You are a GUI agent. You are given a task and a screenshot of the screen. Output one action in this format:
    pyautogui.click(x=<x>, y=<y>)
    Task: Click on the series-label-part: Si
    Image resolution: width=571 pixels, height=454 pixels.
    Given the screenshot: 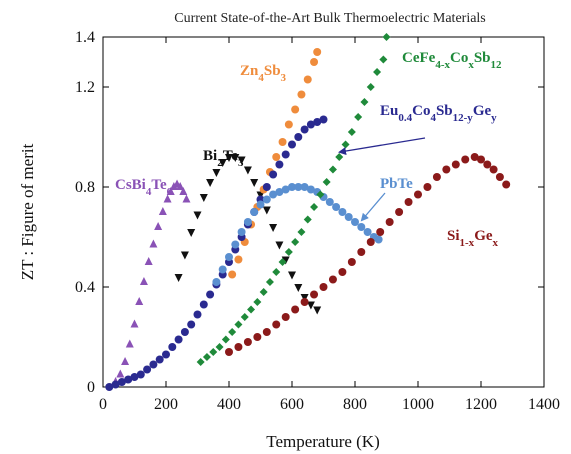 What is the action you would take?
    pyautogui.click(x=453, y=236)
    